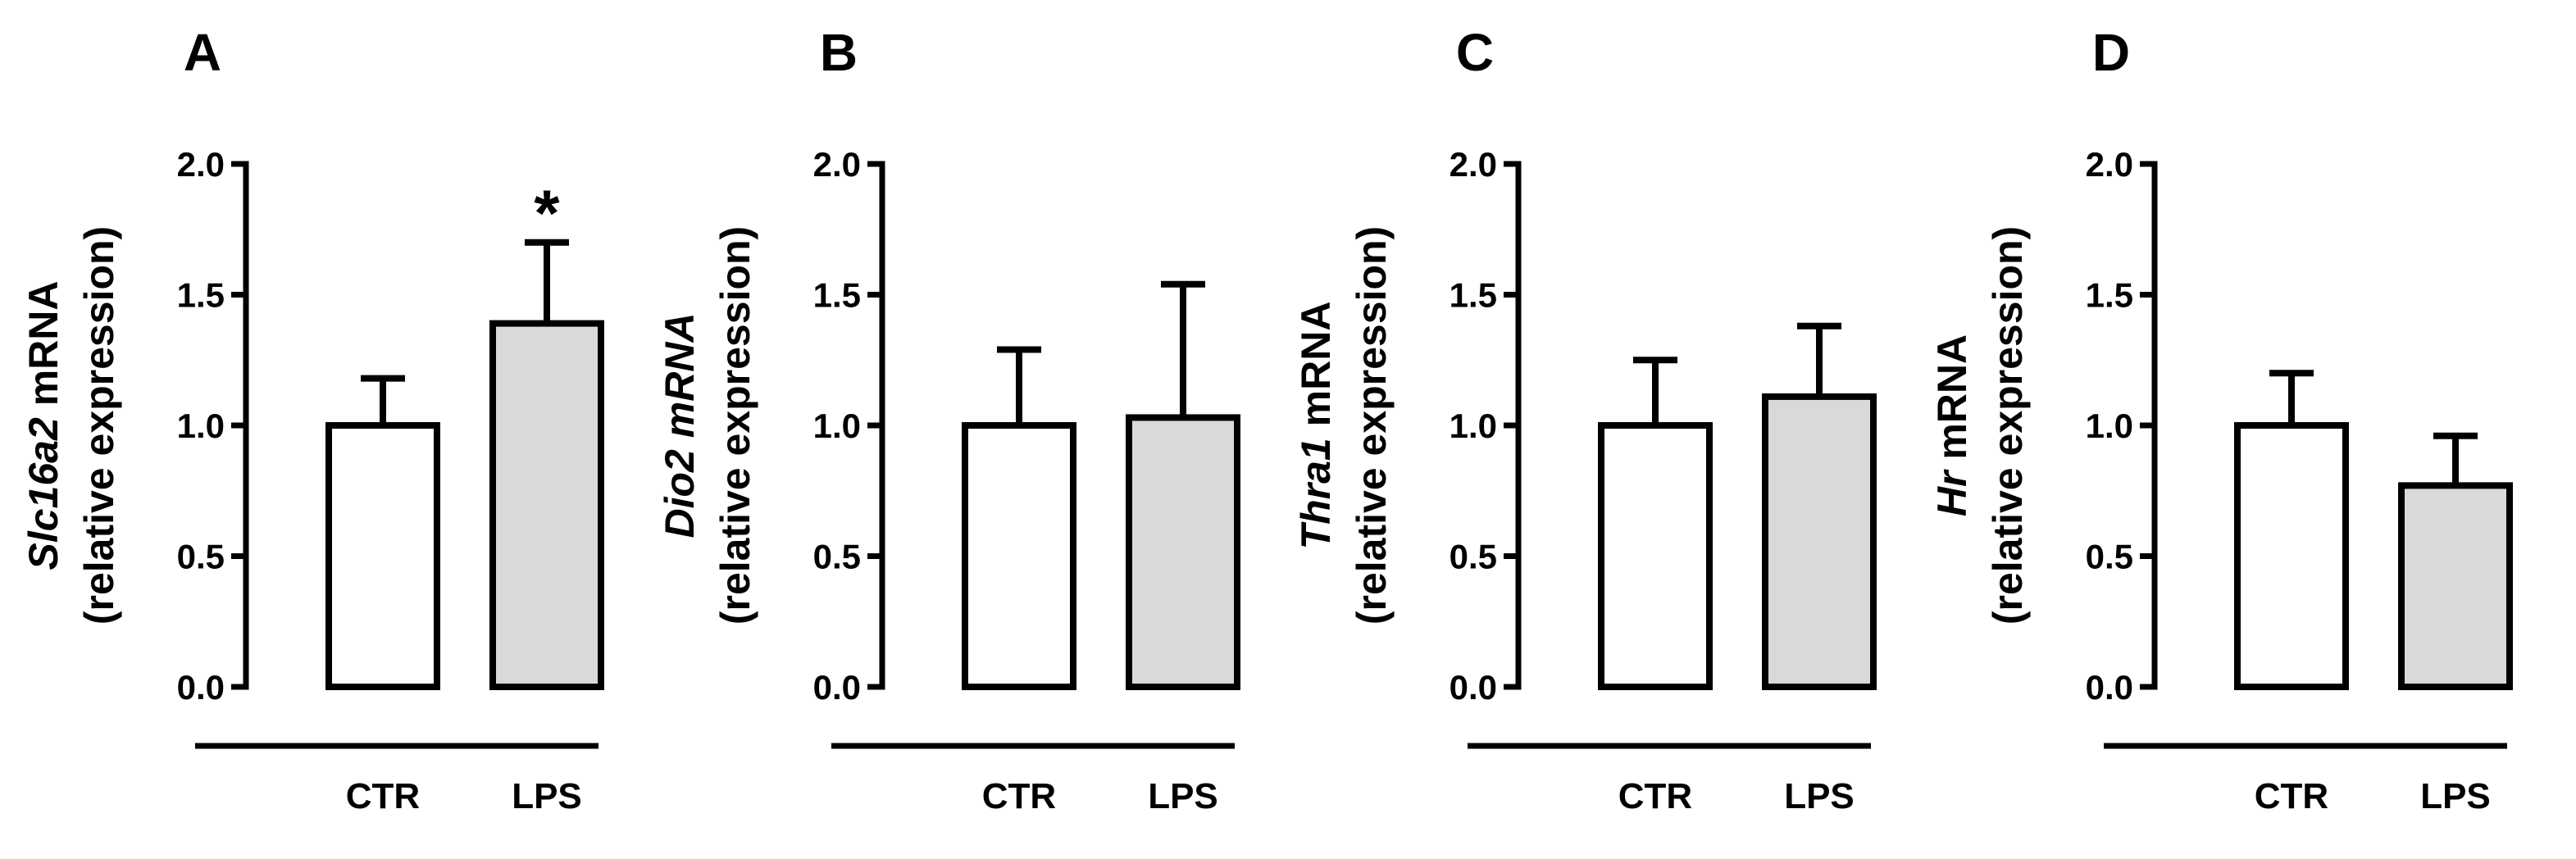 The height and width of the screenshot is (859, 2576). What do you see at coordinates (43, 494) in the screenshot?
I see `y-axis-label-gene: Slc16a2` at bounding box center [43, 494].